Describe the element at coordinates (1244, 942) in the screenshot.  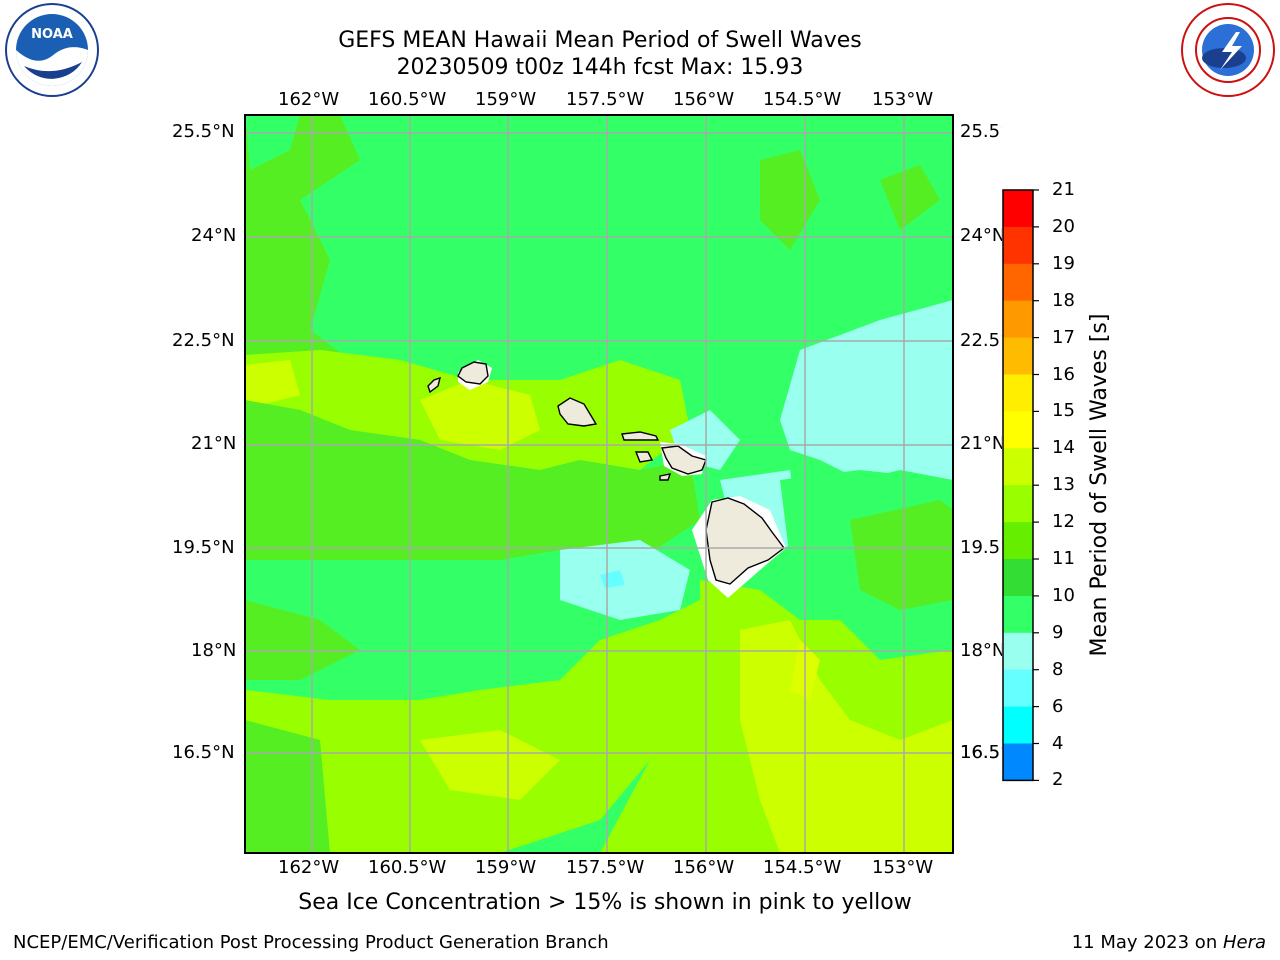
I see `footer-host: Hera` at that location.